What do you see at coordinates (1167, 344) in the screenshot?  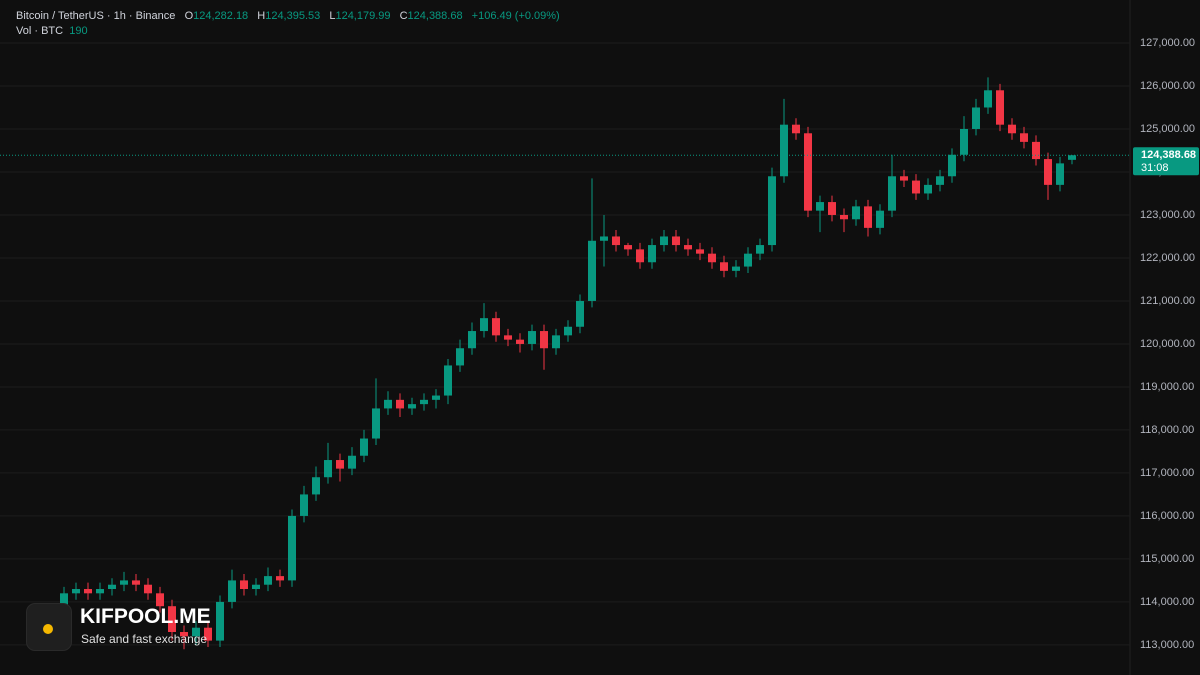 I see `y-tick-label: 120,000.00` at bounding box center [1167, 344].